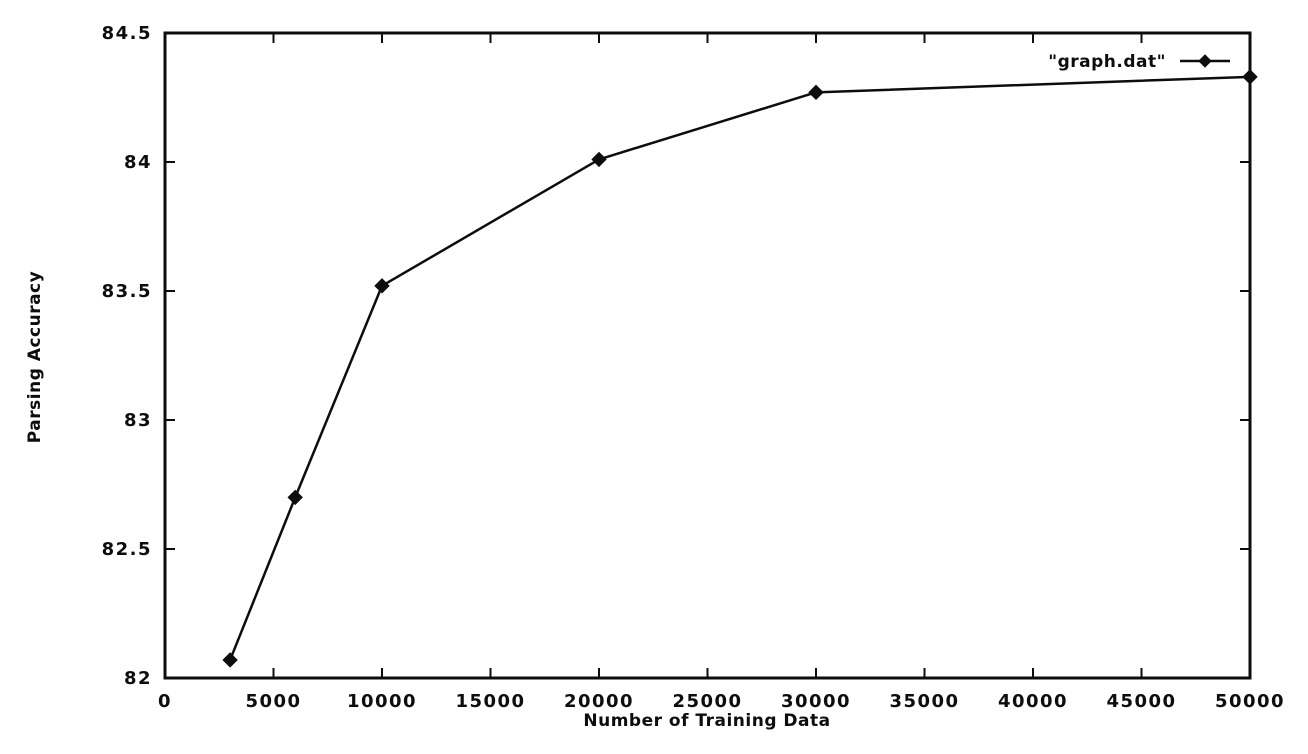 Image resolution: width=1308 pixels, height=754 pixels. What do you see at coordinates (138, 420) in the screenshot?
I see `y-tick-label: 83` at bounding box center [138, 420].